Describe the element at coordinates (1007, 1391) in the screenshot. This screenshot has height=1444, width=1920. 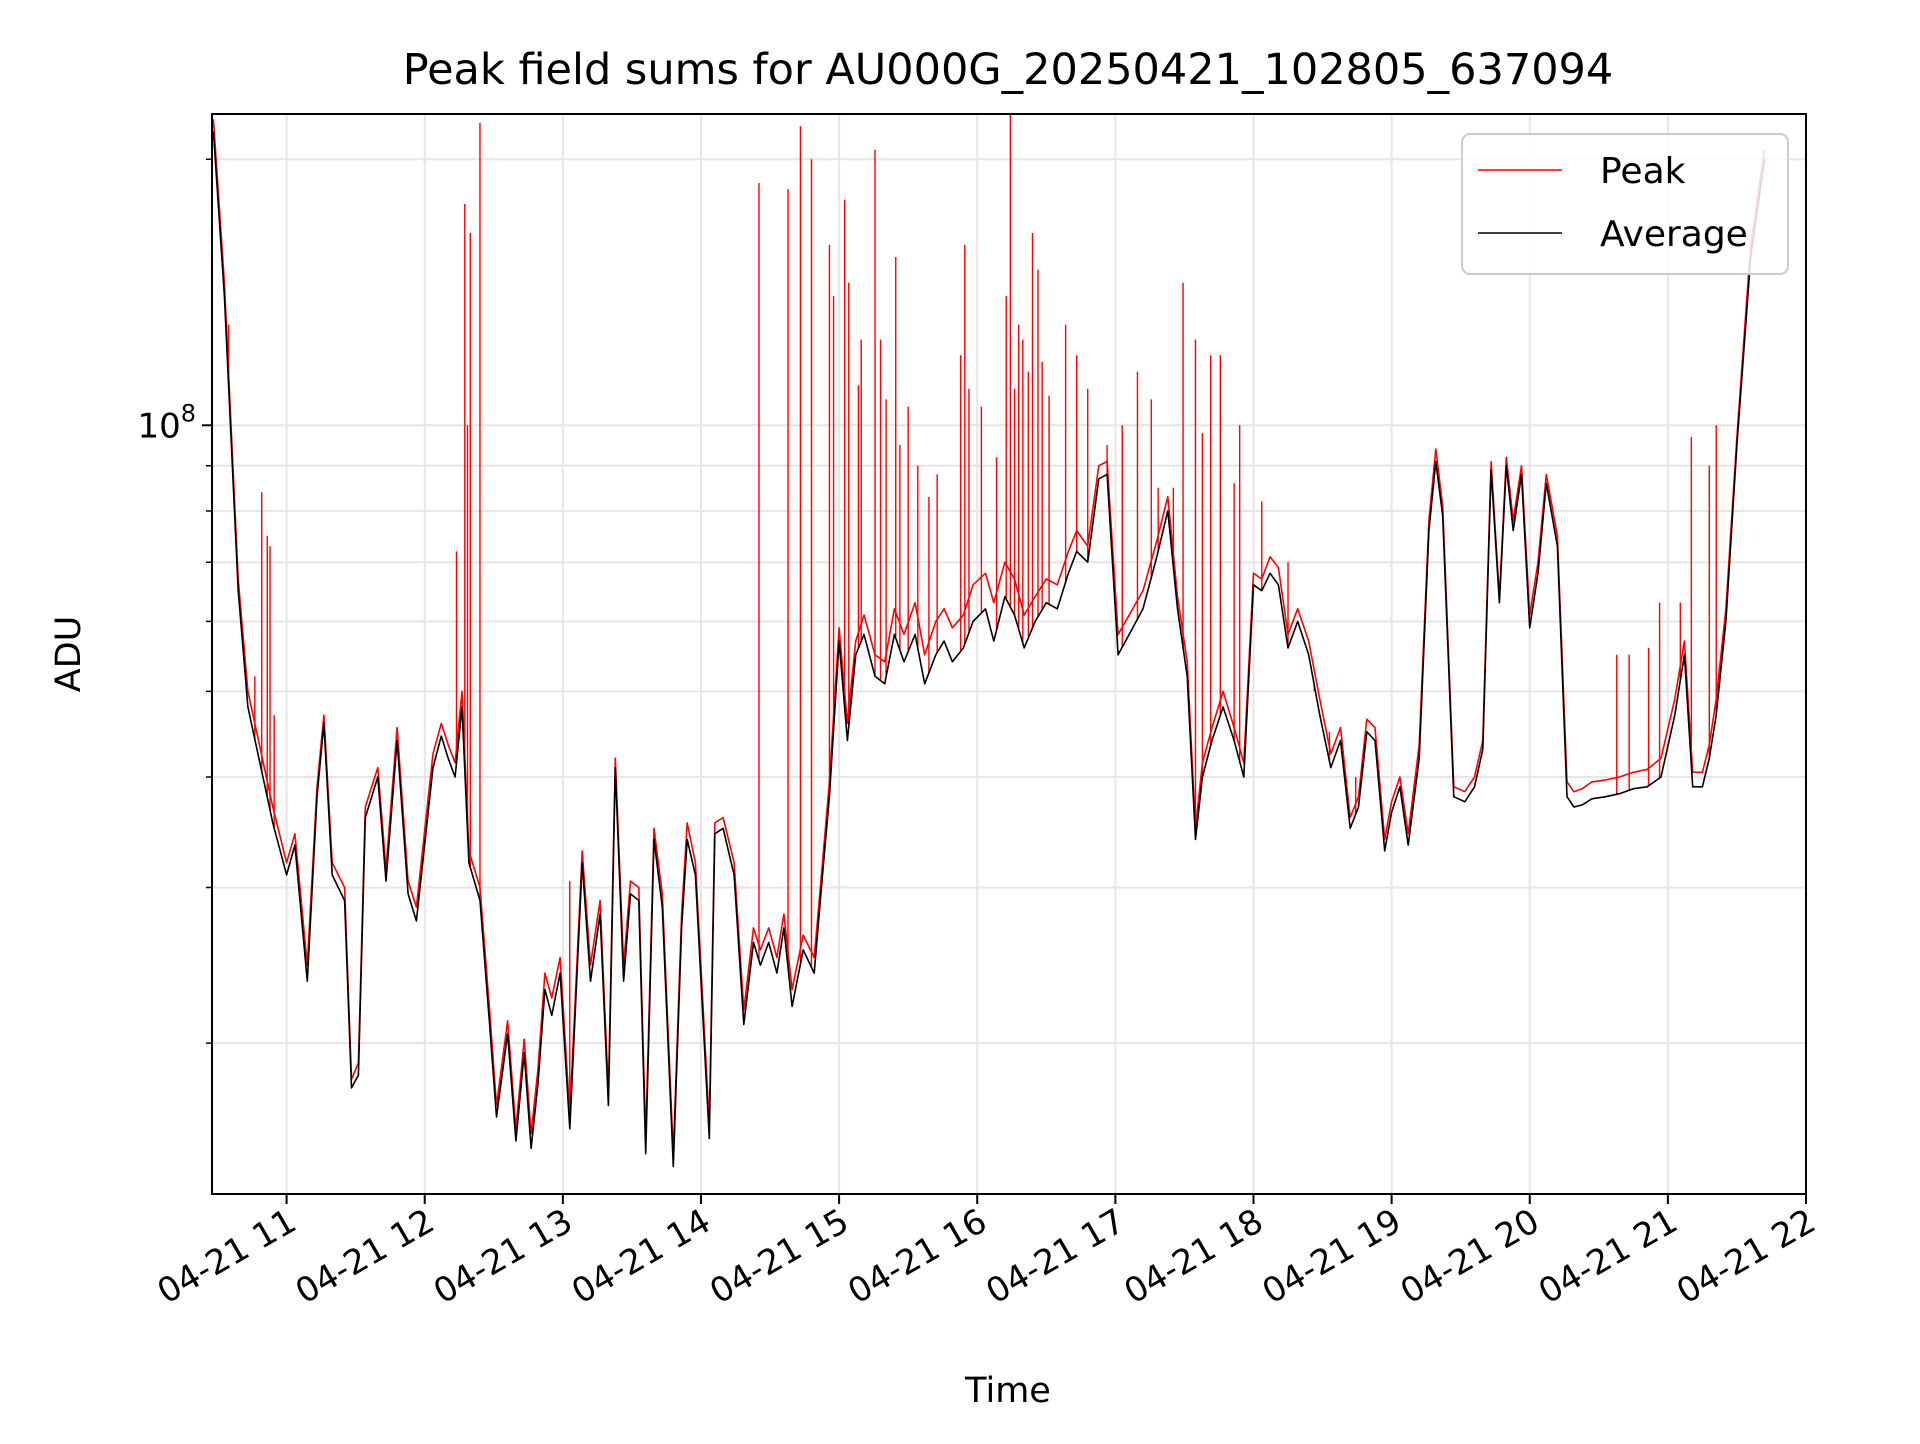
I see `x-axis-label: Time` at that location.